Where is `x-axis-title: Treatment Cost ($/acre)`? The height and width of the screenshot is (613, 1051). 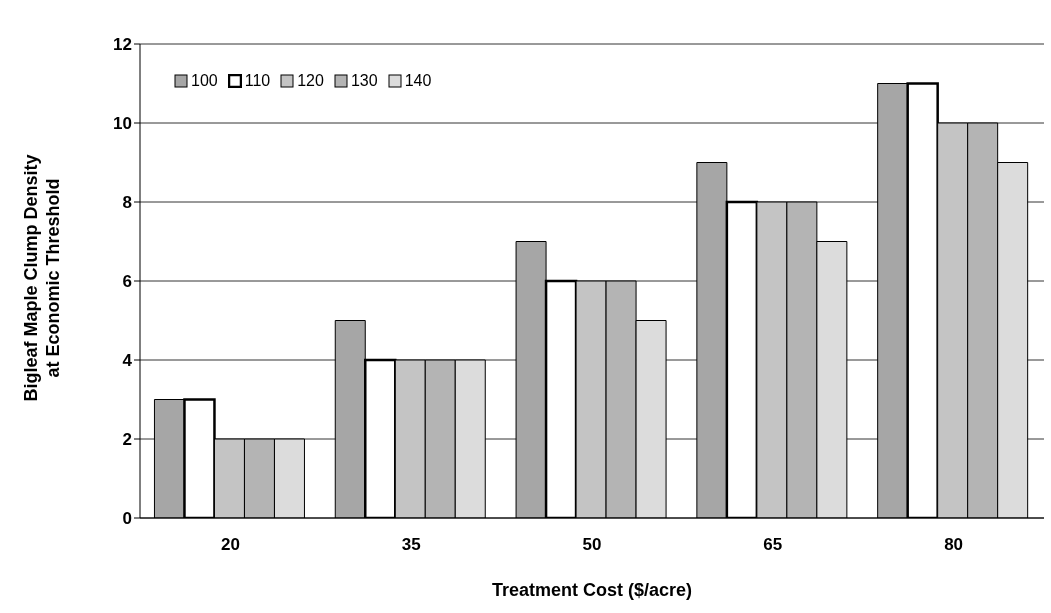 x-axis-title: Treatment Cost ($/acre) is located at coordinates (592, 590).